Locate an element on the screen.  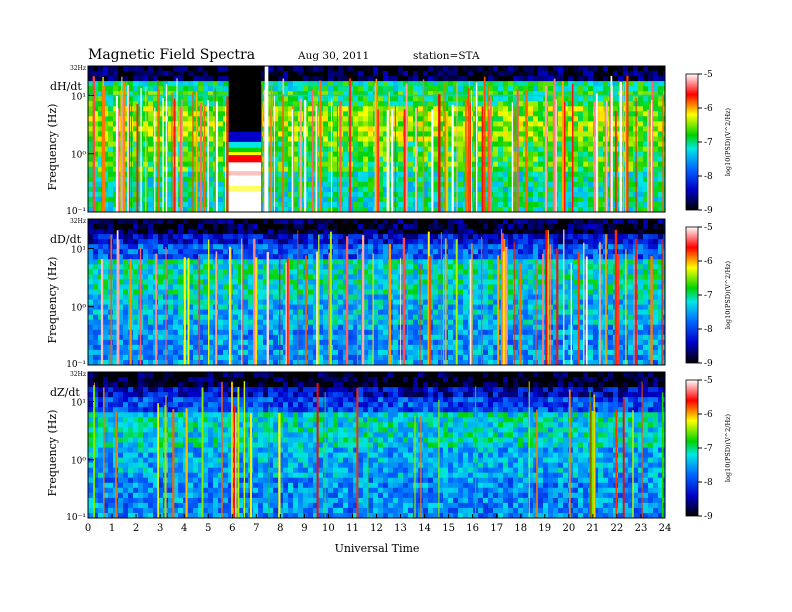
x-tick-label: 13 is located at coordinates (400, 528).